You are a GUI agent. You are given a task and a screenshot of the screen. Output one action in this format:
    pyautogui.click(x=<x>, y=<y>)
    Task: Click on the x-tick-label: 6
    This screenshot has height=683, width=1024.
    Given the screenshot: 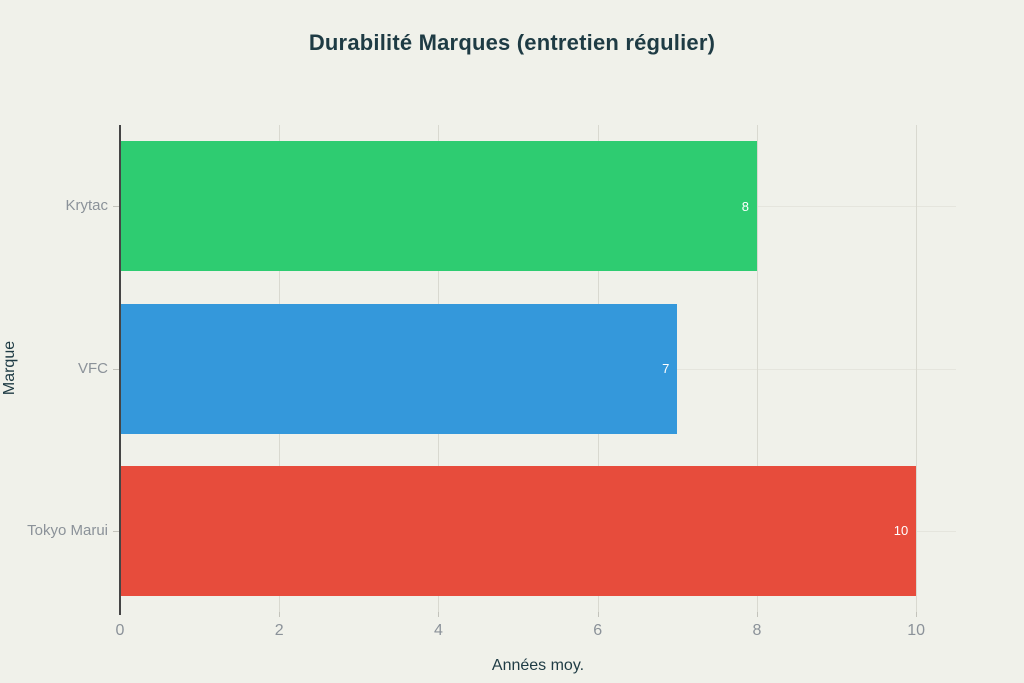 What is the action you would take?
    pyautogui.click(x=598, y=630)
    